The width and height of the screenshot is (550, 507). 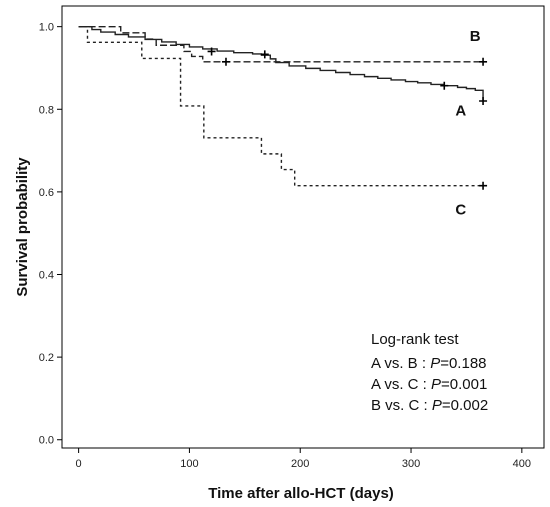 What do you see at coordinates (467, 123) in the screenshot?
I see `curve-labels: B A C` at bounding box center [467, 123].